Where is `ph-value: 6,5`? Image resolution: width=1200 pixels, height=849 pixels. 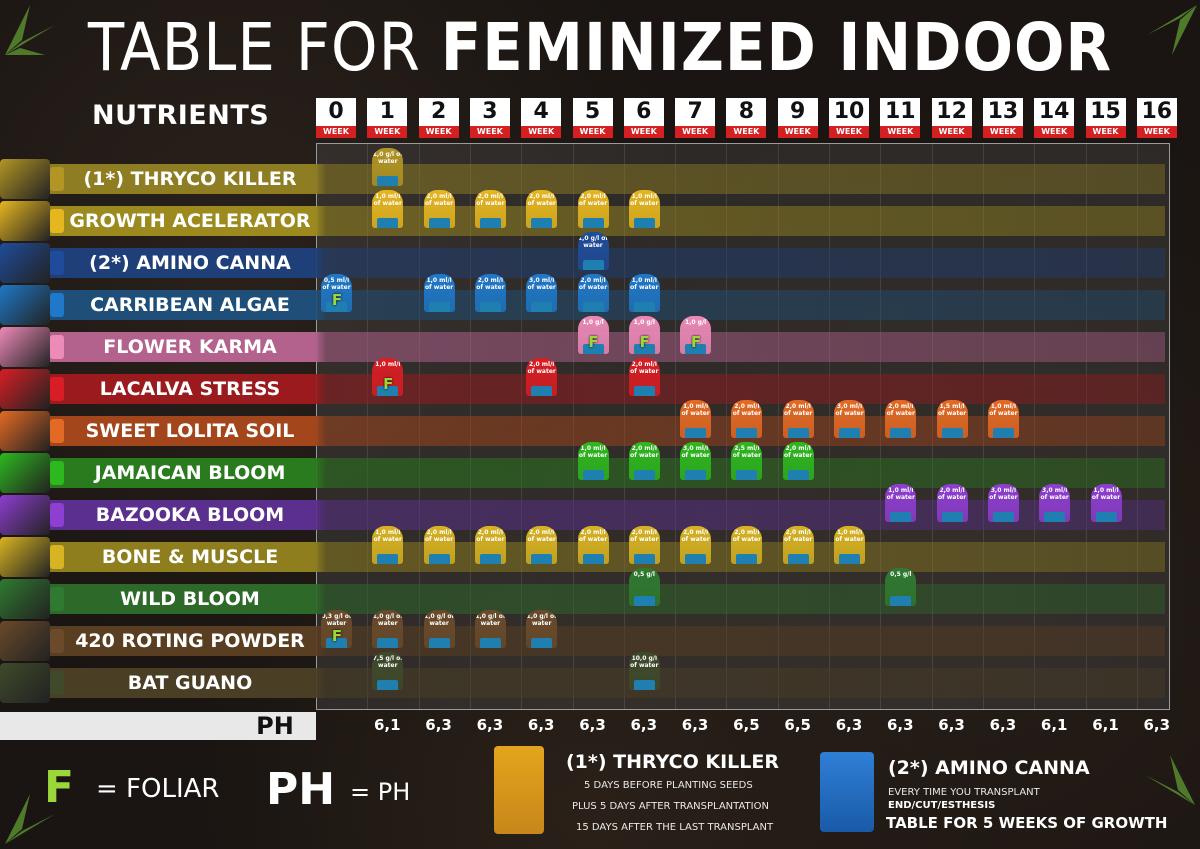 ph-value: 6,5 is located at coordinates (797, 725).